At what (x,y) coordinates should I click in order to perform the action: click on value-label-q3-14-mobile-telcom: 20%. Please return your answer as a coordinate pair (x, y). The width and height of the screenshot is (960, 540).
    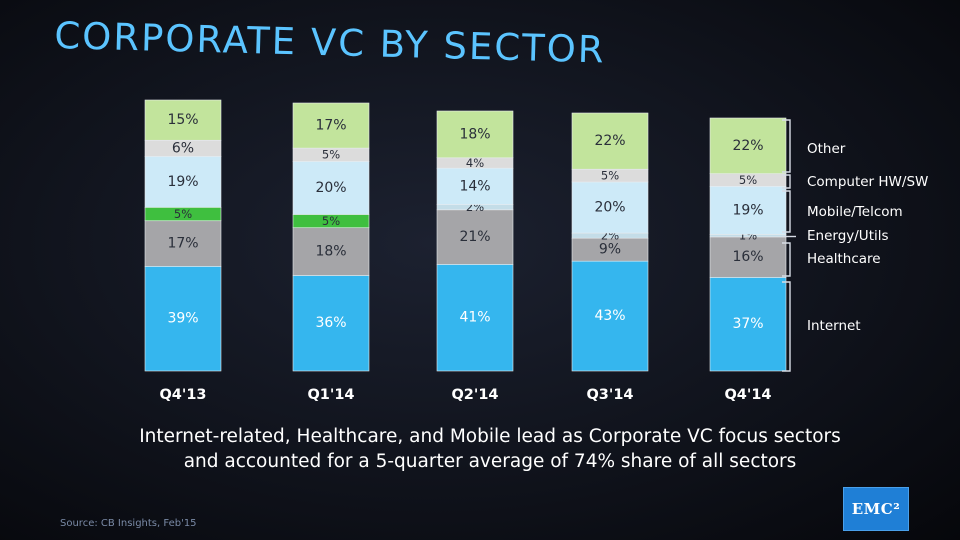
    Looking at the image, I should click on (609, 208).